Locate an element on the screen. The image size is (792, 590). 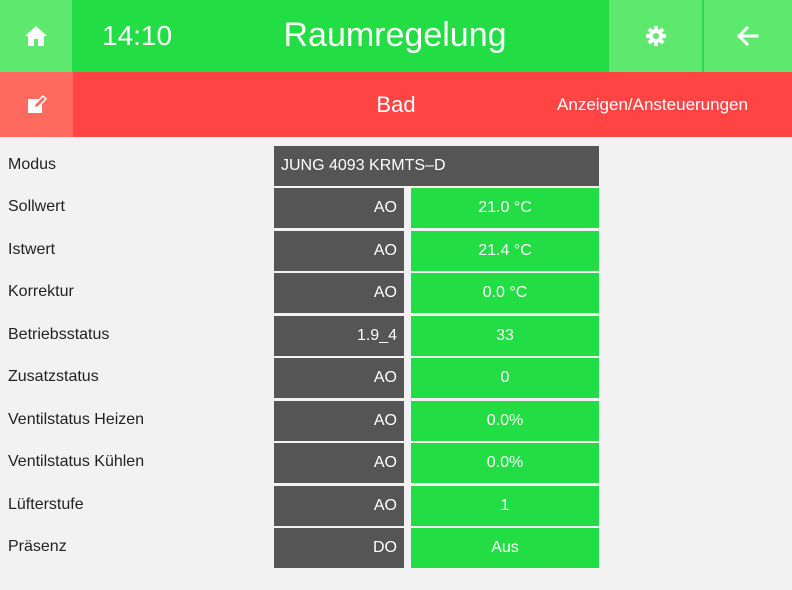
home-icon is located at coordinates (36, 36).